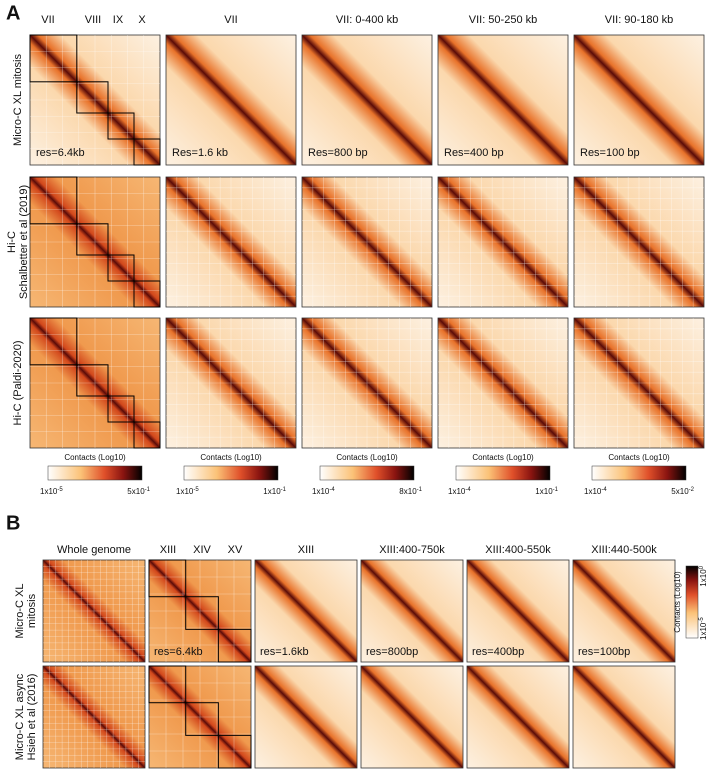 This screenshot has width=708, height=770. Describe the element at coordinates (624, 550) in the screenshot. I see `column-header: XIII:440-500k` at that location.